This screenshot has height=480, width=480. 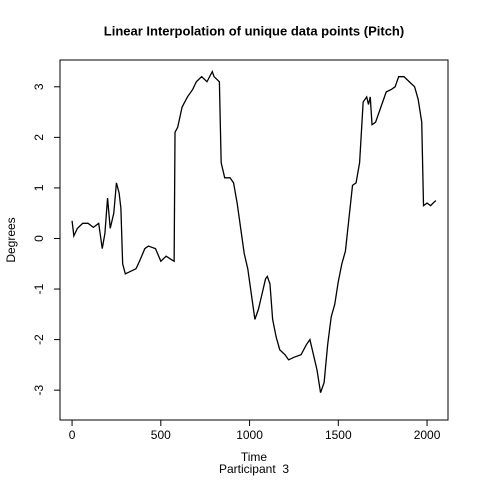 What do you see at coordinates (39, 238) in the screenshot?
I see `y-tick-label: 0` at bounding box center [39, 238].